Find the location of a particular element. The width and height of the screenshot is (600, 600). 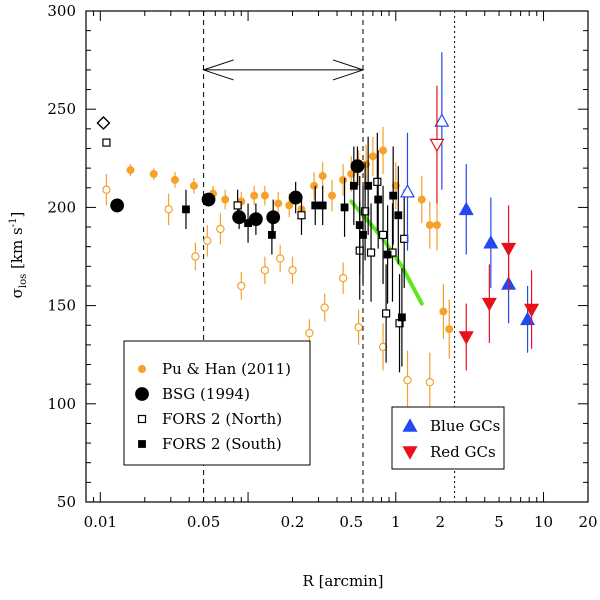

x-tick-label: 5 is located at coordinates (499, 522).